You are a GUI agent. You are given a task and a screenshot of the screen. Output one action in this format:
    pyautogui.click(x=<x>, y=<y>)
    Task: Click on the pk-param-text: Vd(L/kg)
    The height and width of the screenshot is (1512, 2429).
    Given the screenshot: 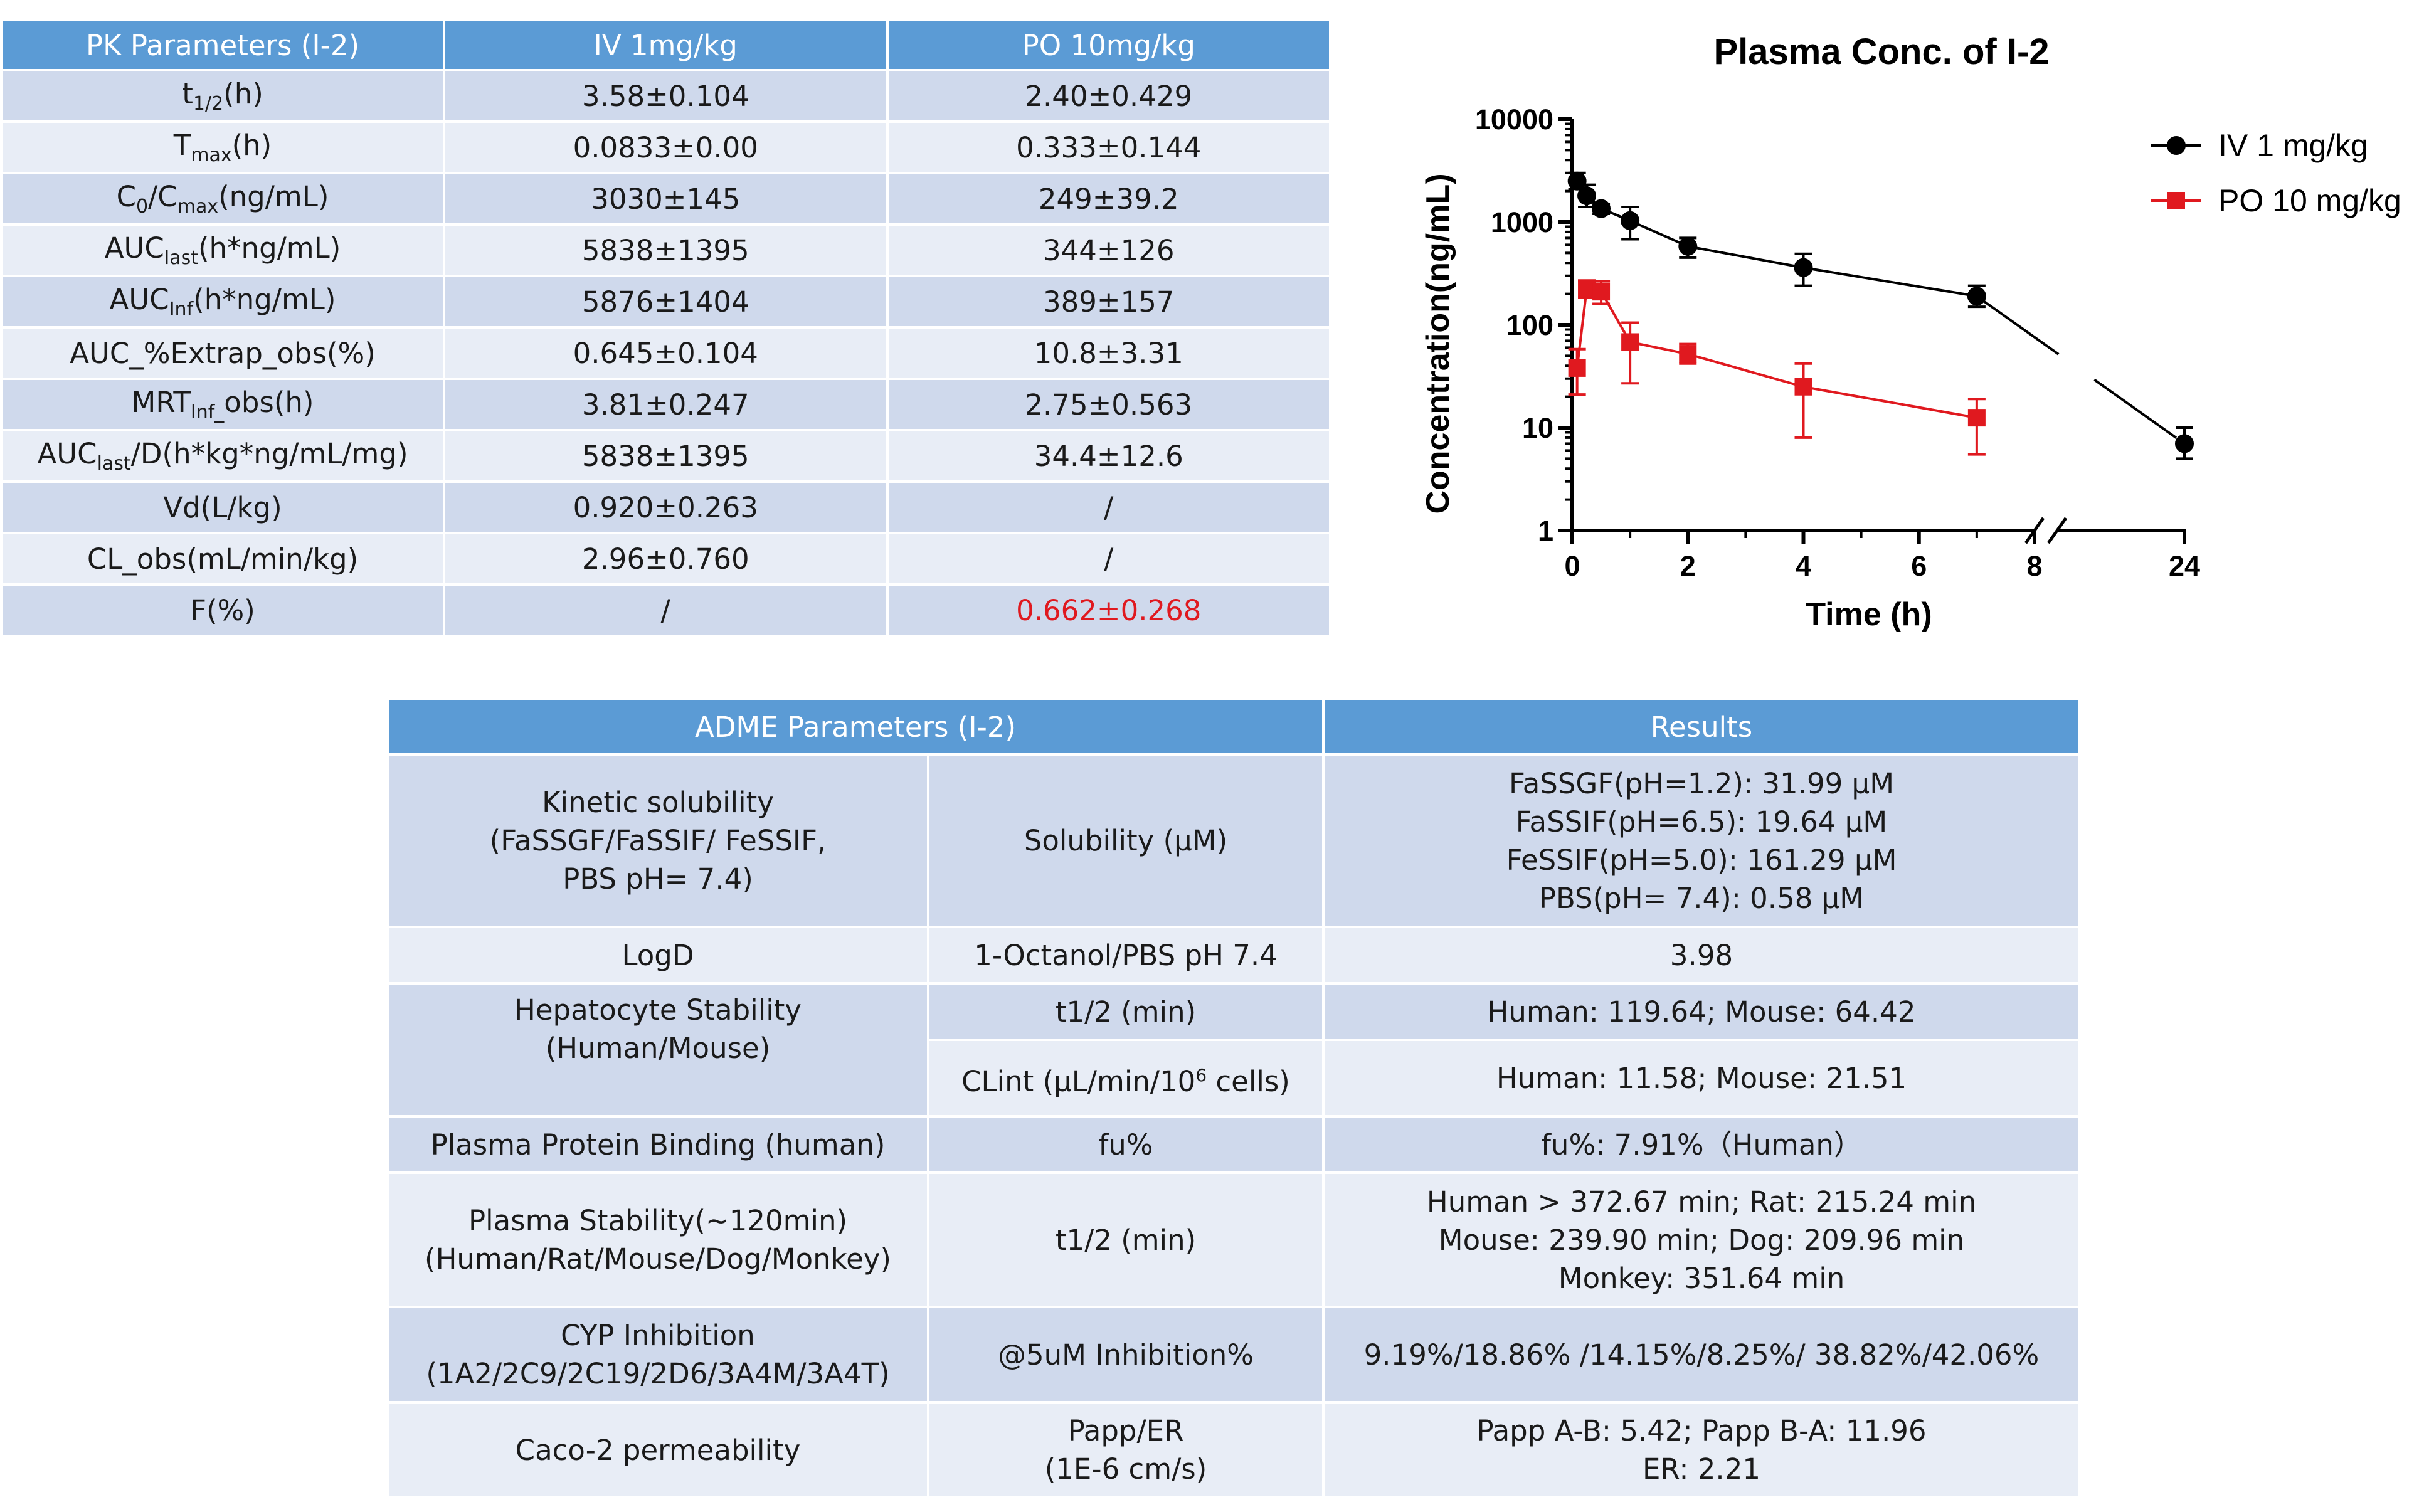 What is the action you would take?
    pyautogui.click(x=222, y=507)
    